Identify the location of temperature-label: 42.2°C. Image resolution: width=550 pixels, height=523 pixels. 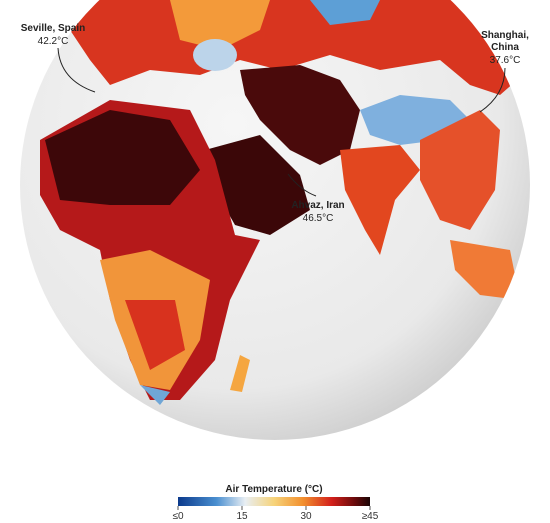
(53, 41).